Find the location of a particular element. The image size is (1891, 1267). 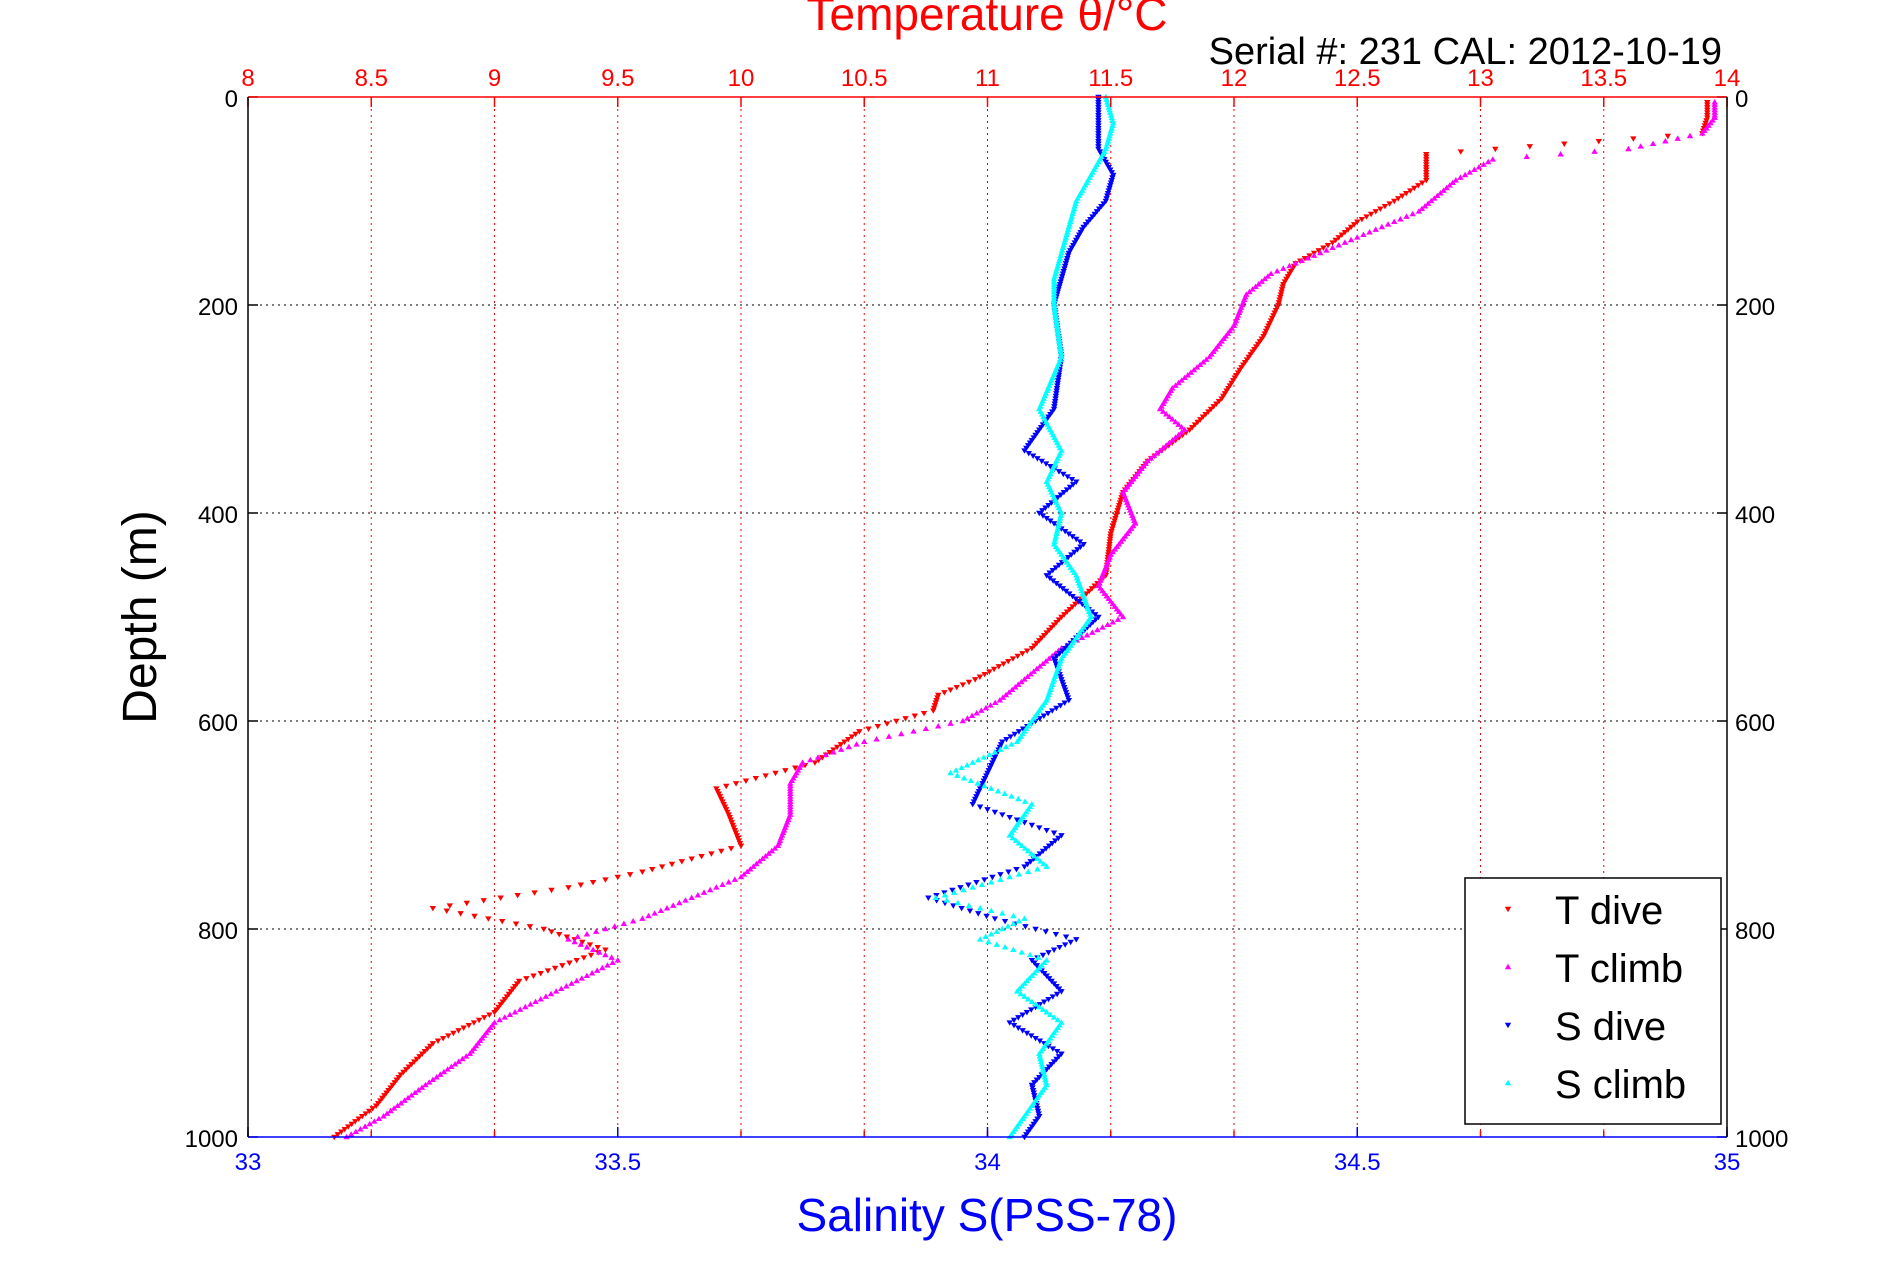

legend-label-s-climb: S climb is located at coordinates (1620, 1085).